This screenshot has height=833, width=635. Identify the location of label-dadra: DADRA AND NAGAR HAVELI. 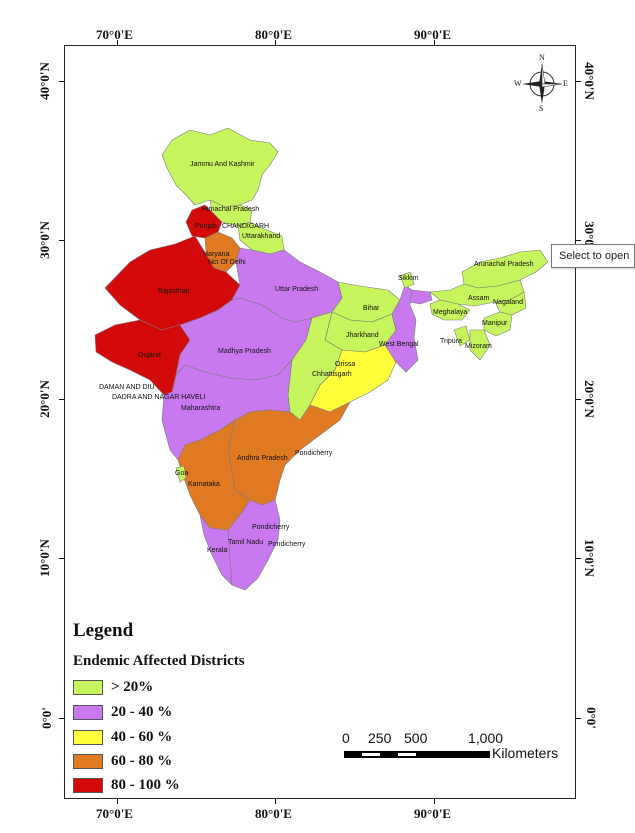
(159, 397).